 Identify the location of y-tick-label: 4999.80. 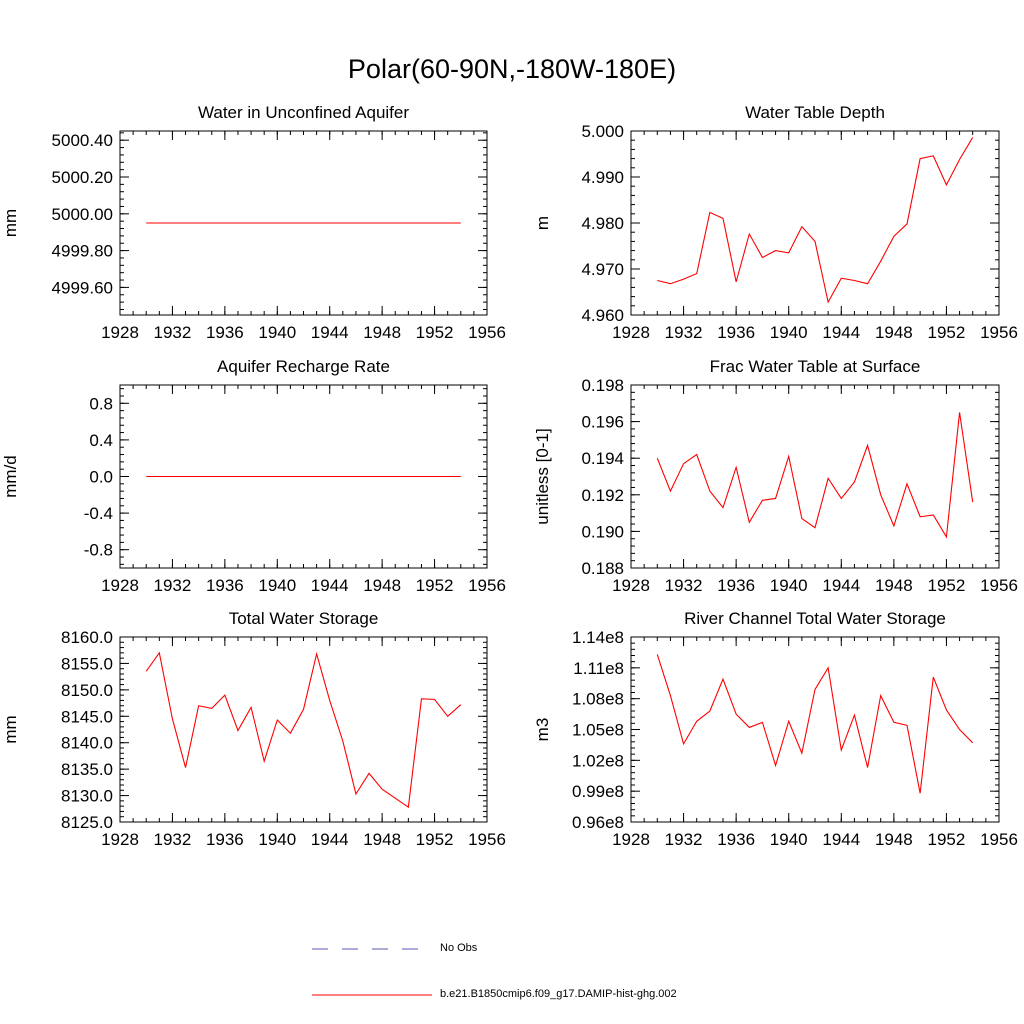
(82, 251).